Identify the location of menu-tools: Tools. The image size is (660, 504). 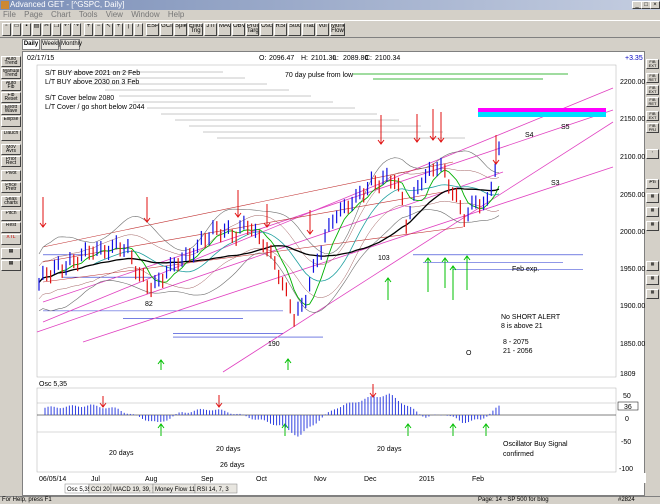
(88, 14).